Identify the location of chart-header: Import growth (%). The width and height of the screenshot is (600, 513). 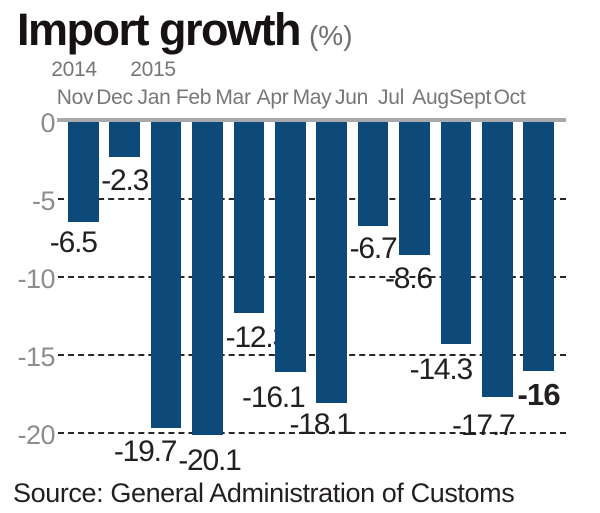
(185, 30).